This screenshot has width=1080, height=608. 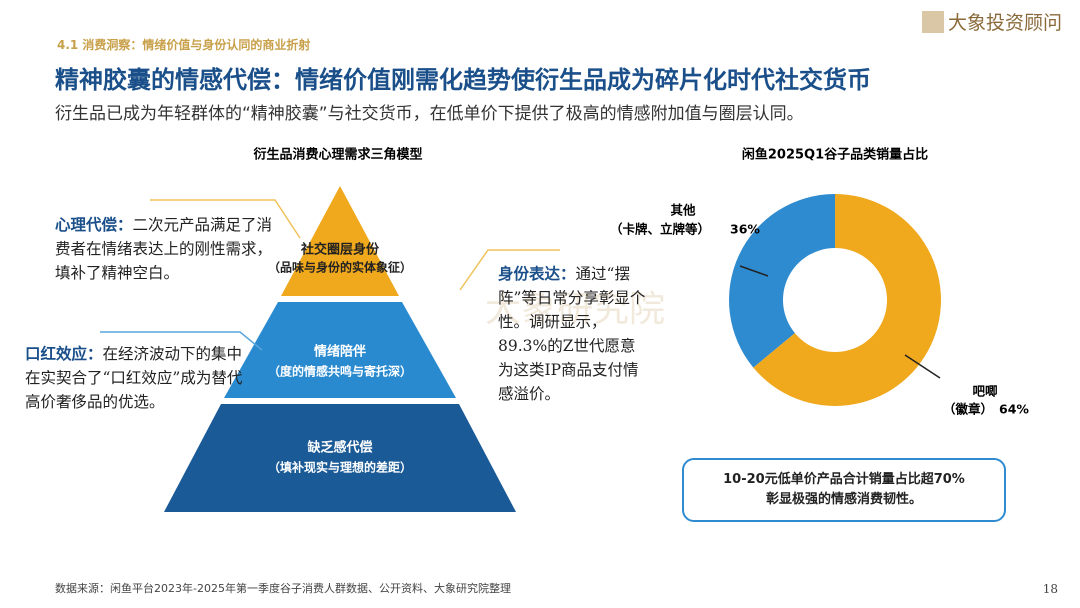 What do you see at coordinates (984, 391) in the screenshot?
I see `slice-category: 吧唧` at bounding box center [984, 391].